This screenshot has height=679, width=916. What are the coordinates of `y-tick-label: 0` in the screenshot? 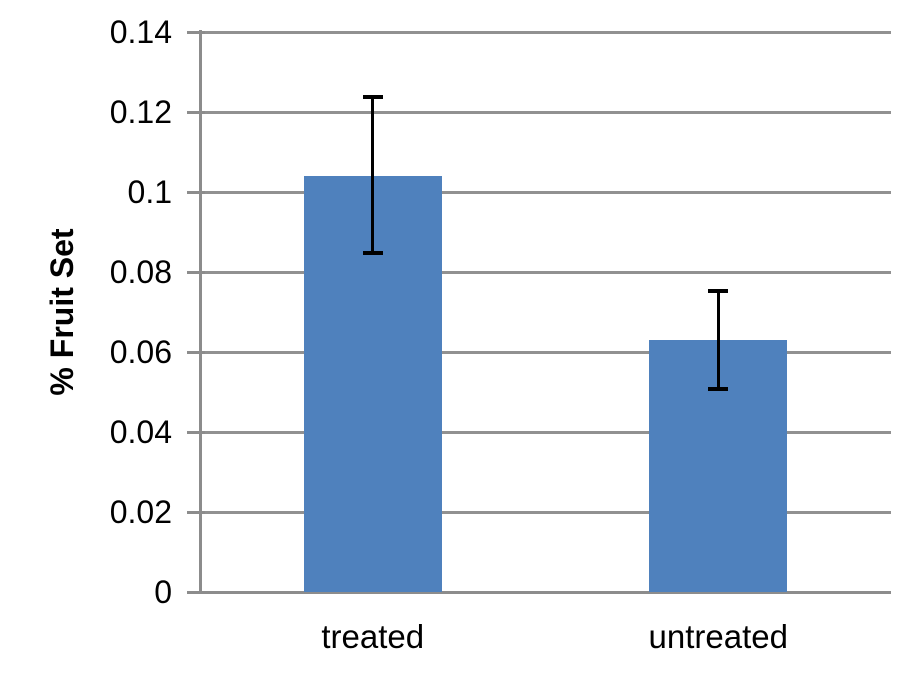 It's located at (163, 592).